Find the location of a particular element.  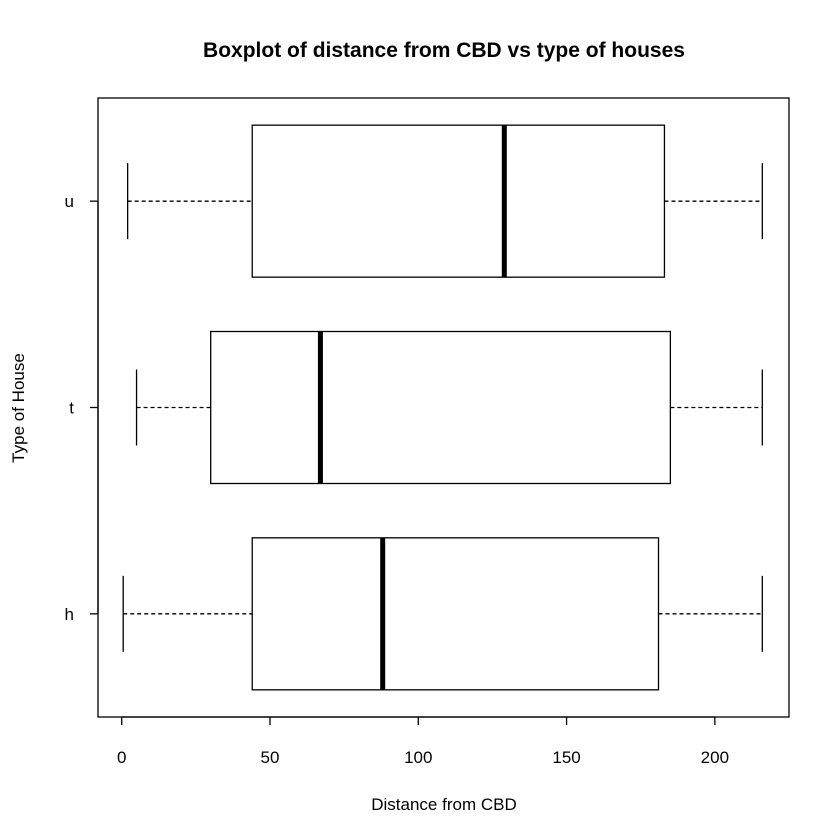

y-axis-label: Type of House is located at coordinates (18, 408).